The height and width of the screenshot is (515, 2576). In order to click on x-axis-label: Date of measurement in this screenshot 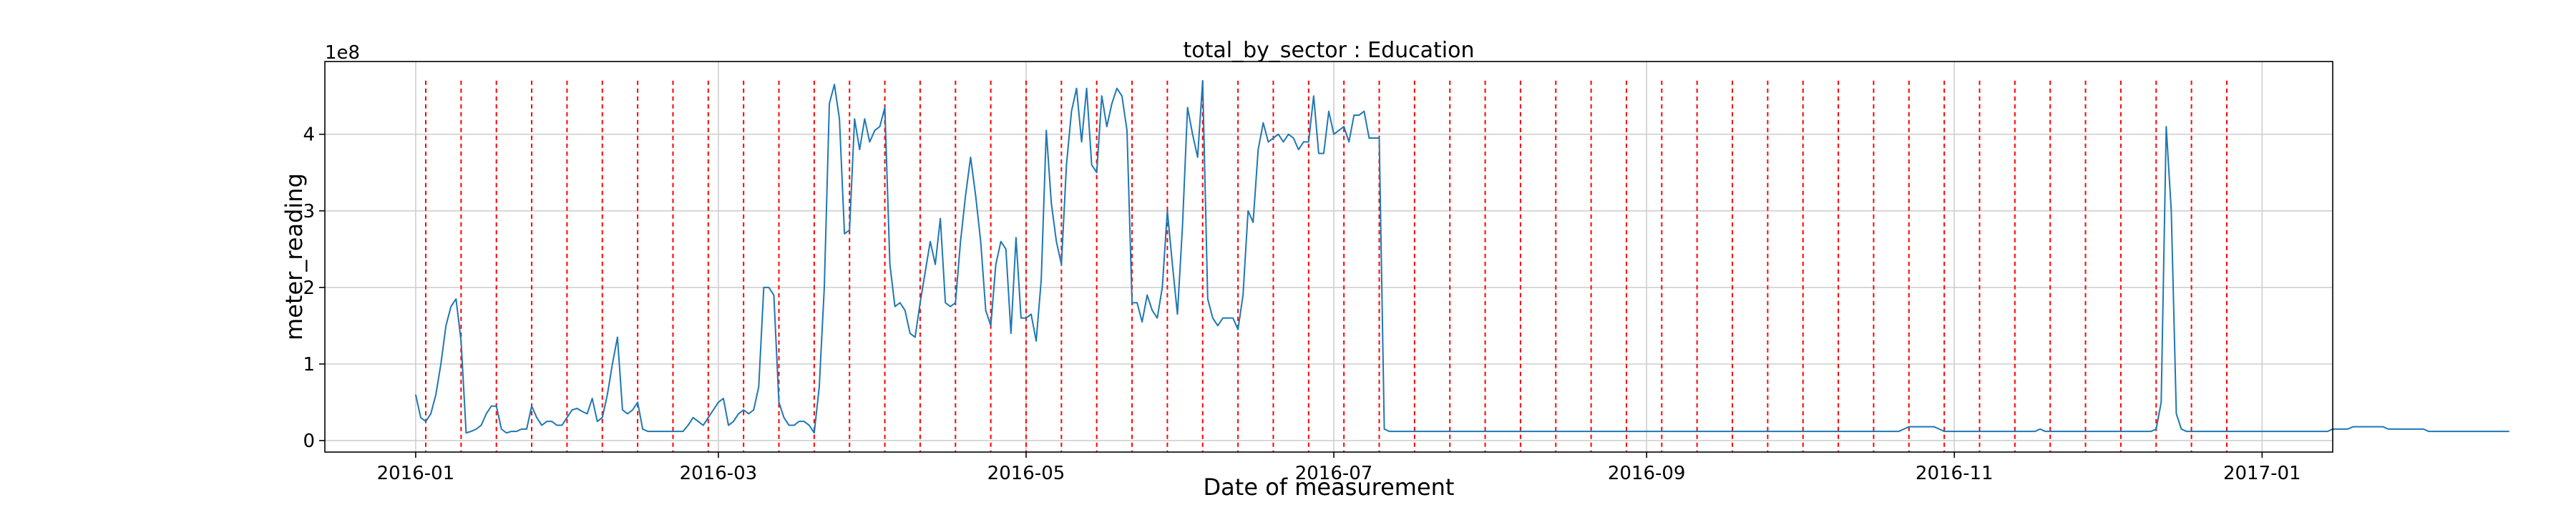, I will do `click(1329, 488)`.